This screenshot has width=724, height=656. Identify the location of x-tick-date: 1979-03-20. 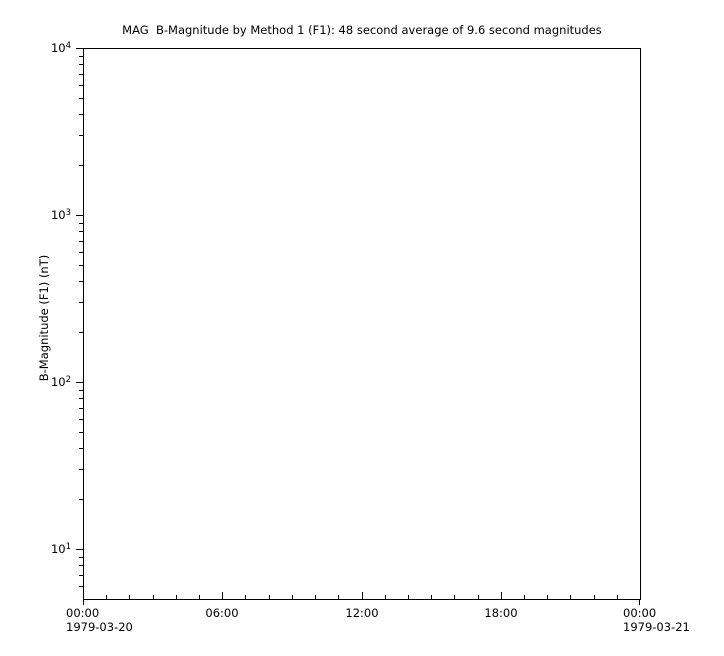
(99, 627).